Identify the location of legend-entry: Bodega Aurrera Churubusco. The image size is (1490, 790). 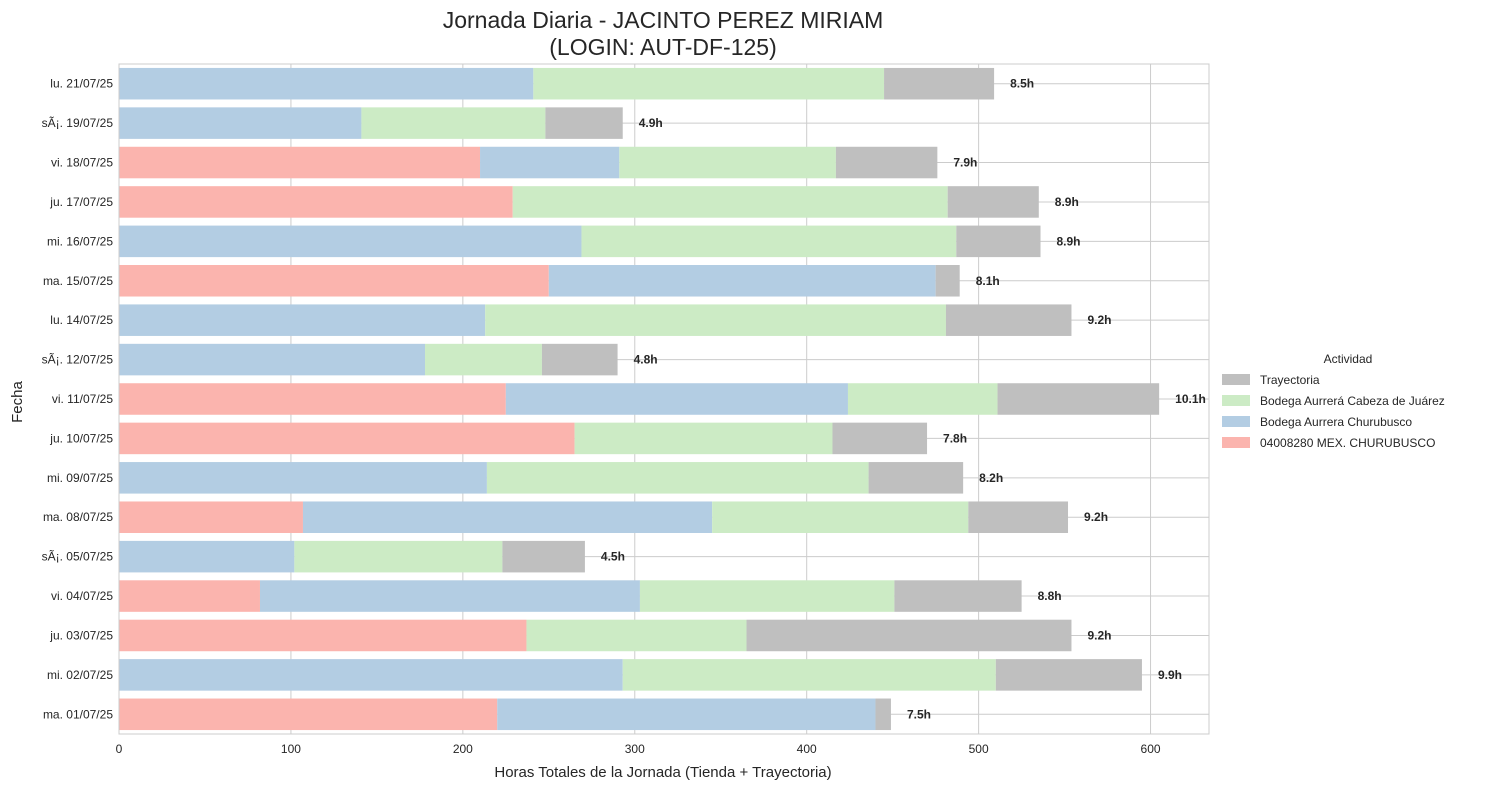
(1336, 422).